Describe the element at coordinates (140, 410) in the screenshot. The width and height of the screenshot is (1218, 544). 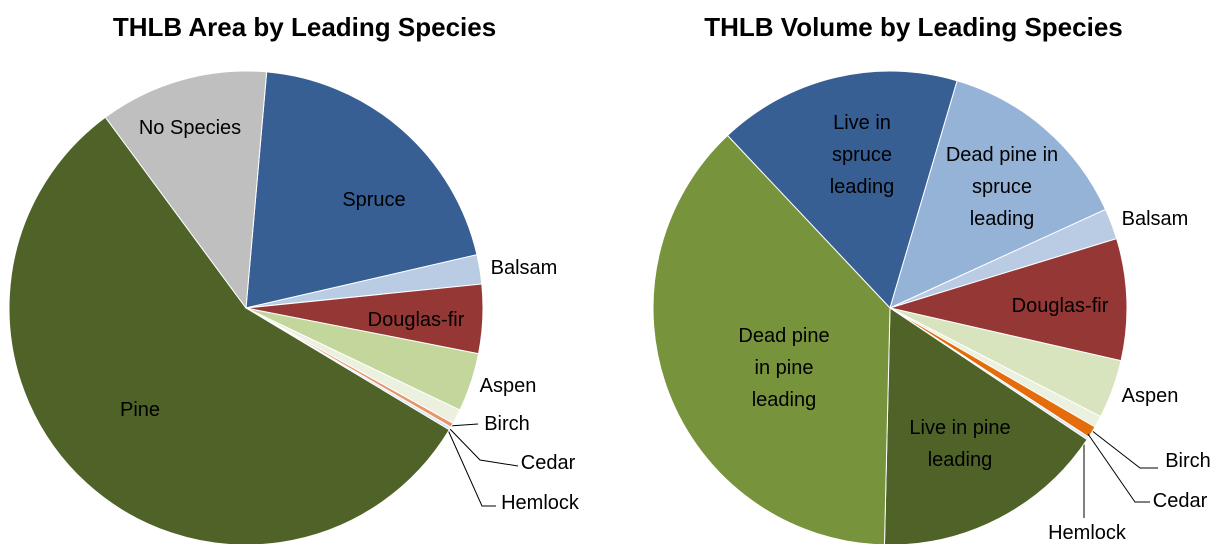
I see `slice-label: Pine` at that location.